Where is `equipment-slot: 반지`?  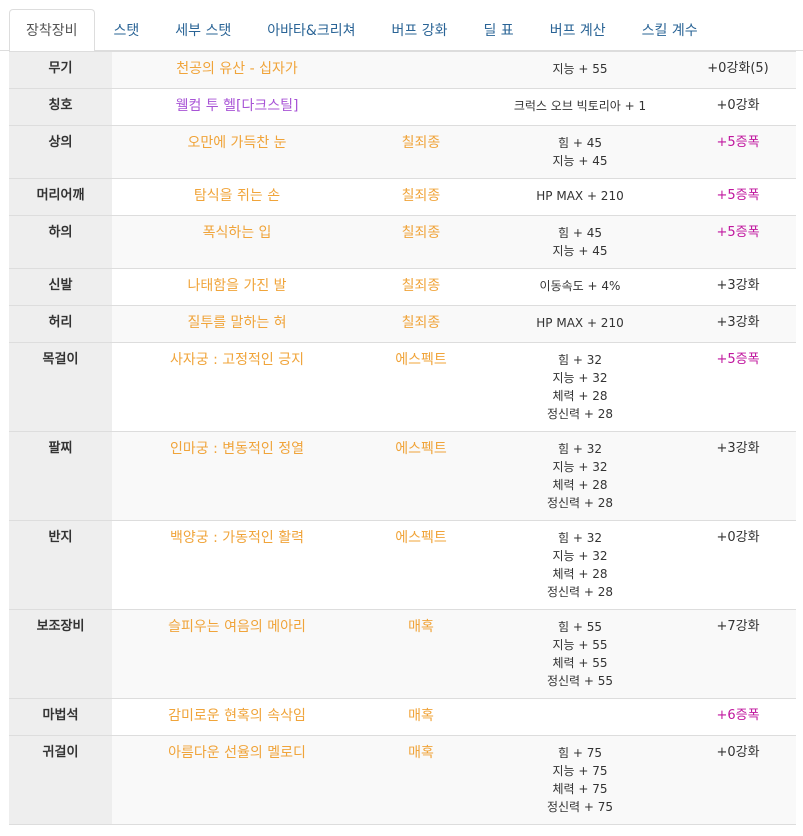
equipment-slot: 반지 is located at coordinates (60, 565).